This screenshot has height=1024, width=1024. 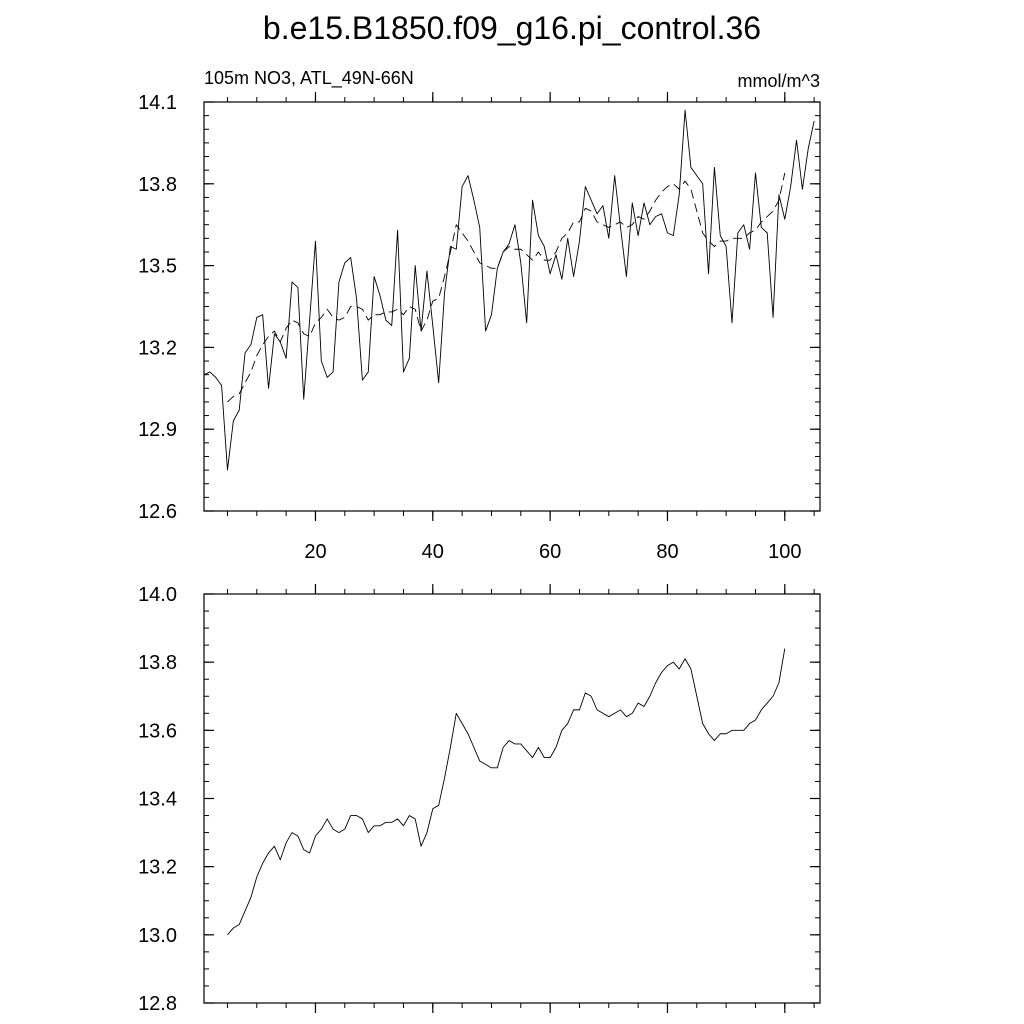 I want to click on top-panel-series-dashed-line, so click(x=506, y=287).